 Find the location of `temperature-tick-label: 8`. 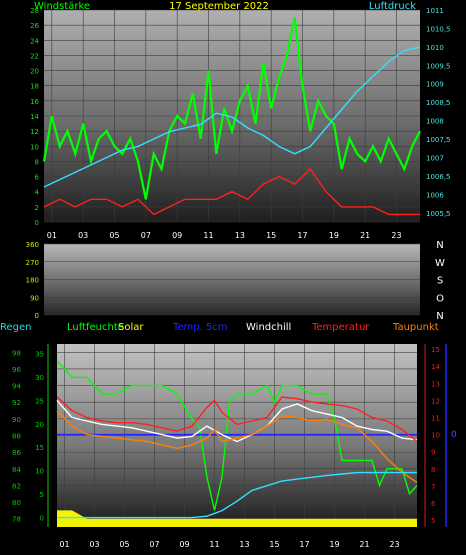

temperature-tick-label: 8 is located at coordinates (433, 470).